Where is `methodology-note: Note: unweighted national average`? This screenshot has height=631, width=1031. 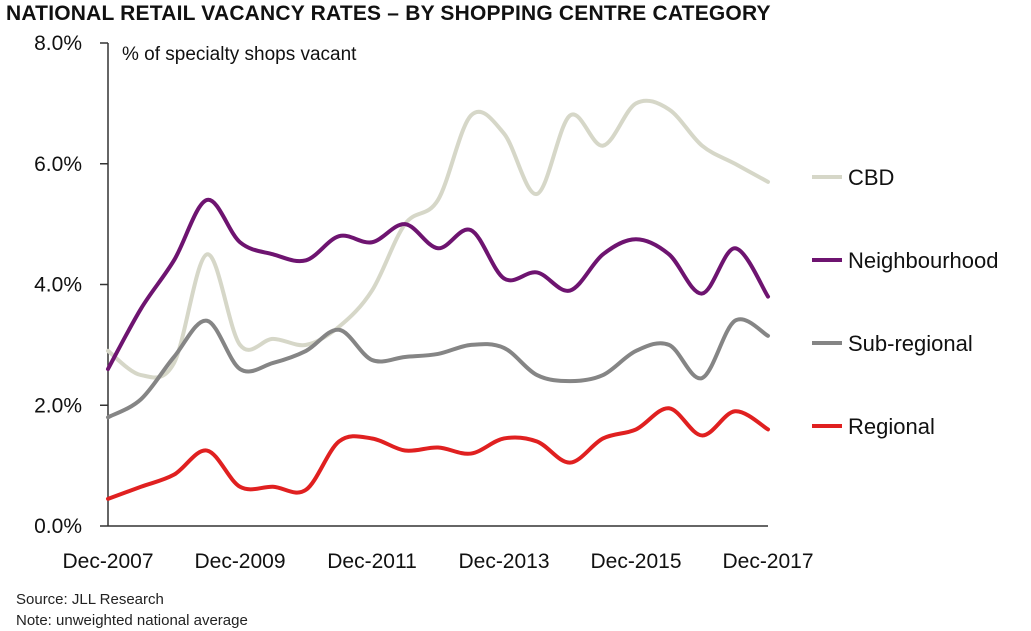
methodology-note: Note: unweighted national average is located at coordinates (132, 620).